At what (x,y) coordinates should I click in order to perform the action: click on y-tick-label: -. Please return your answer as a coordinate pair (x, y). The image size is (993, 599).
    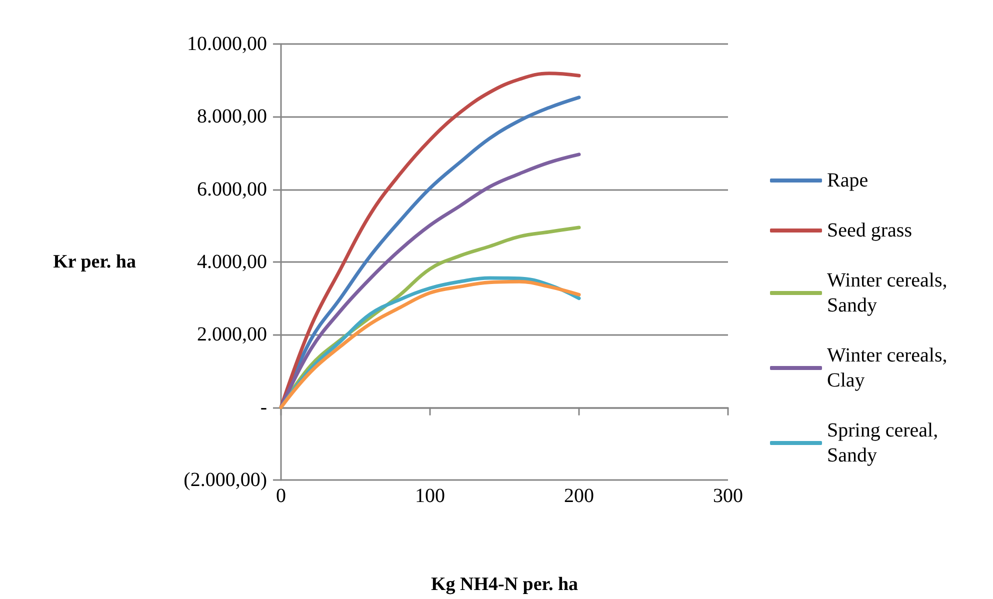
    Looking at the image, I should click on (263, 407).